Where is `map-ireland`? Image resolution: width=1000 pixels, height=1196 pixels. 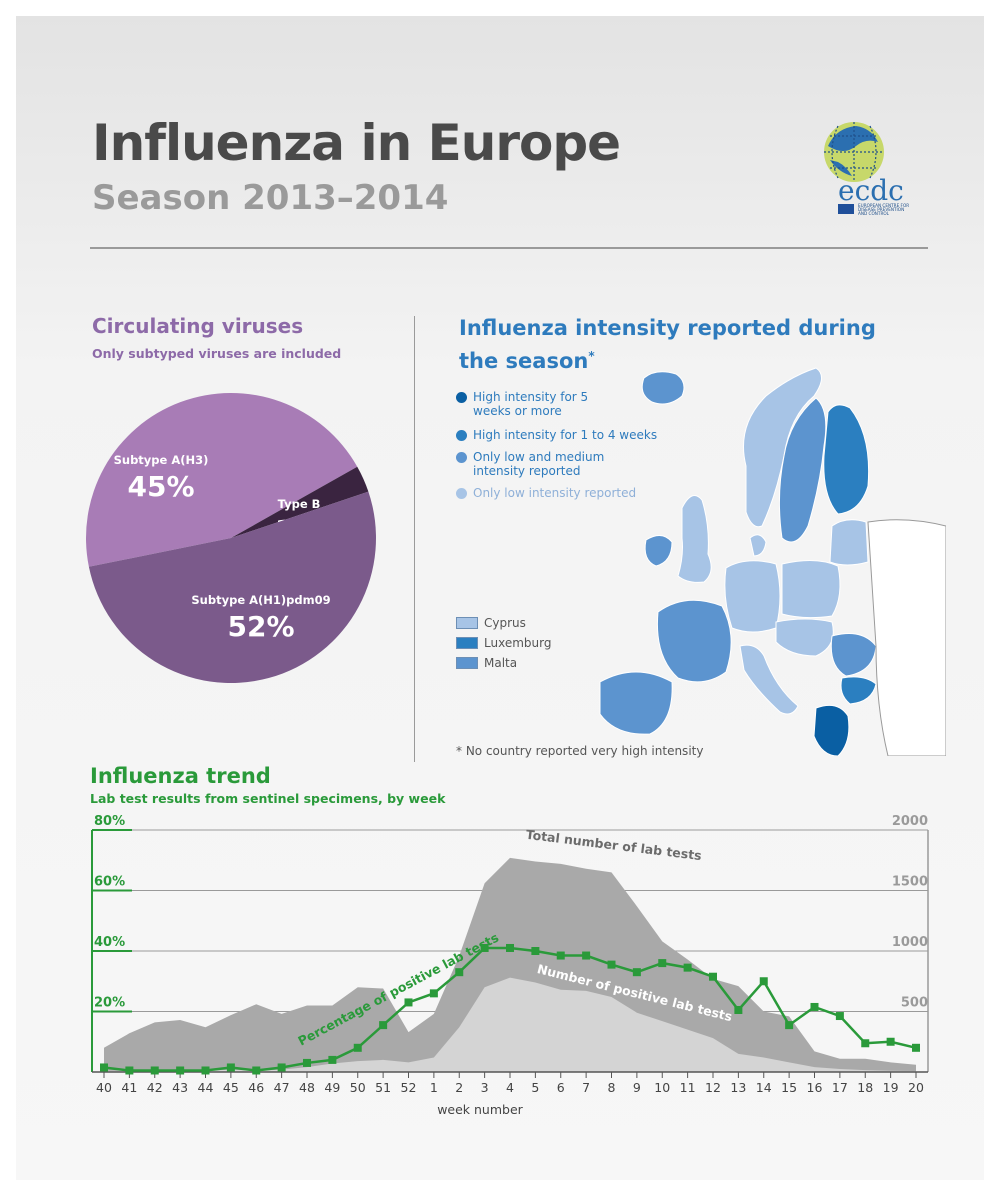 map-ireland is located at coordinates (658, 551).